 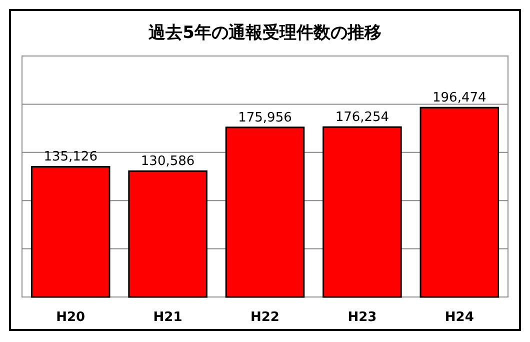 What do you see at coordinates (265, 317) in the screenshot?
I see `x-tick-label: H22` at bounding box center [265, 317].